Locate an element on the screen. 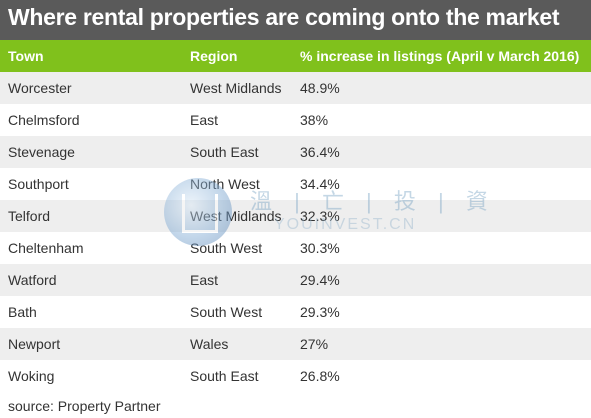 The width and height of the screenshot is (591, 418). source-note: source: Property Partner is located at coordinates (84, 406).